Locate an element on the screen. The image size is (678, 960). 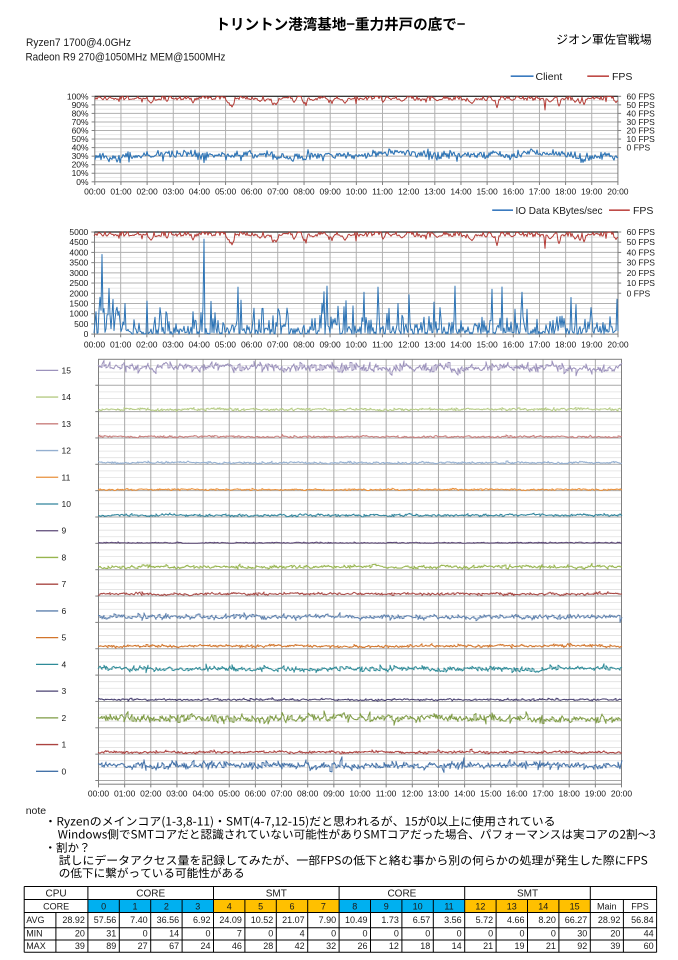
svg-text: 21 is located at coordinates (488, 946).